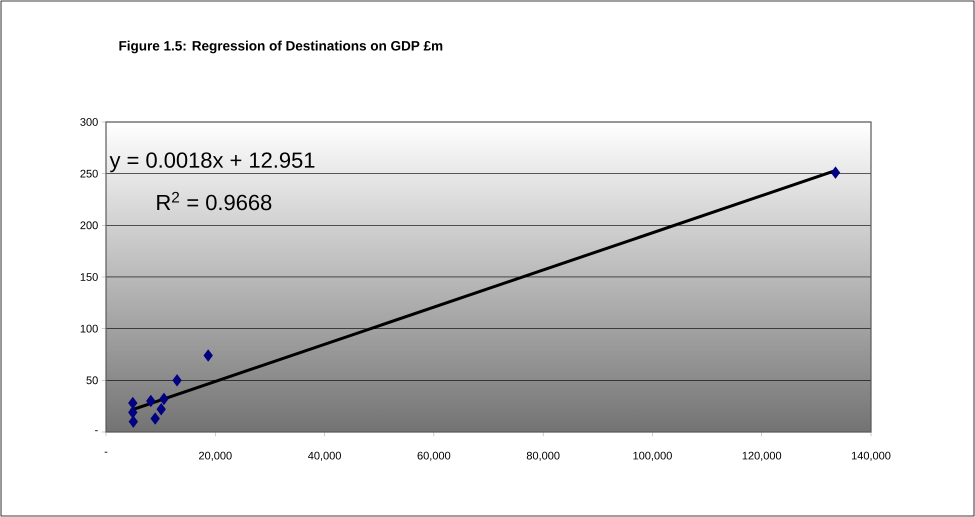 The image size is (975, 517). Describe the element at coordinates (89, 328) in the screenshot. I see `y-tick-label: 100` at that location.